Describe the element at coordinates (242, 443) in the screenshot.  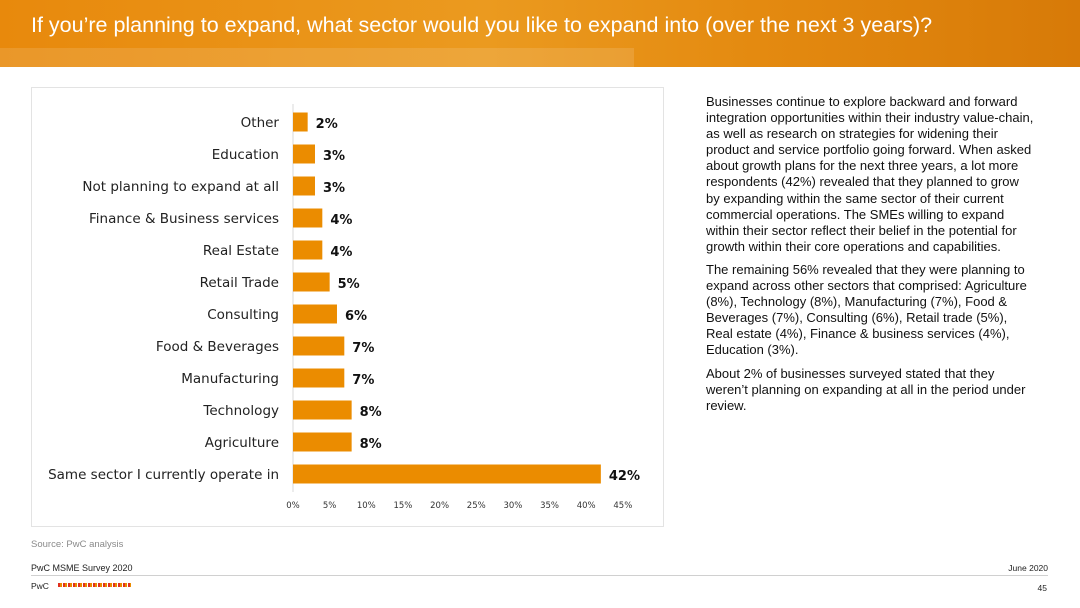
I see `category-label: Agriculture` at that location.